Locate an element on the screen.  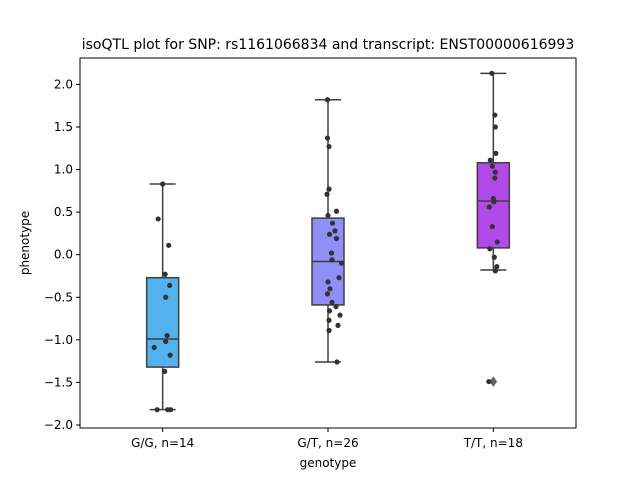
x-tick-label: G/G, n=14 is located at coordinates (162, 443).